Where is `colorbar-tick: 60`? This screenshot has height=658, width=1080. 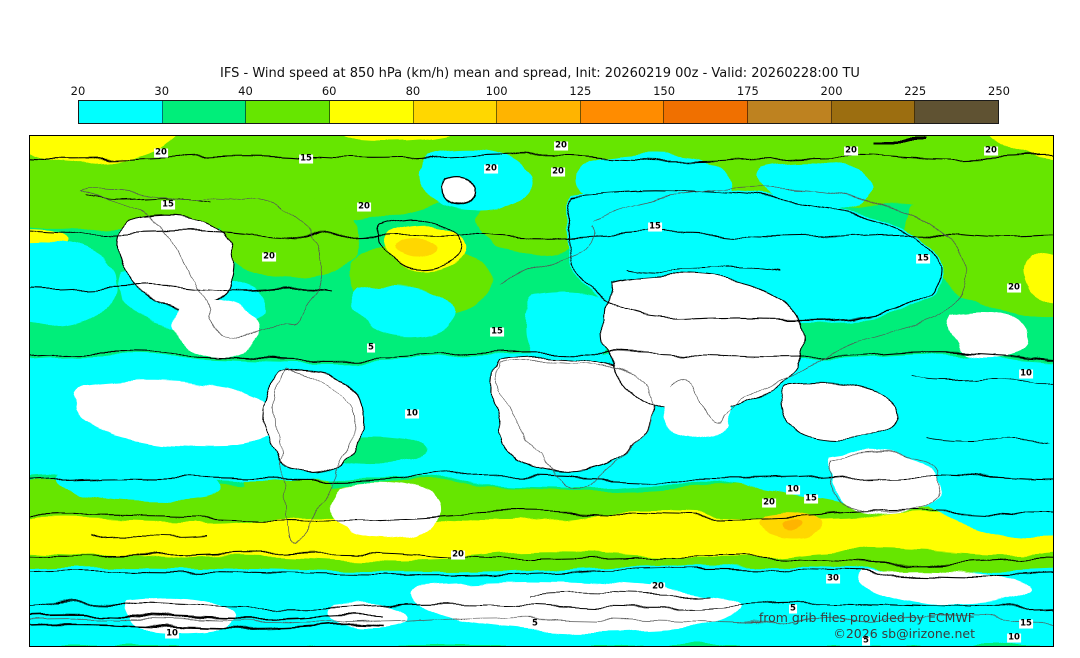 colorbar-tick: 60 is located at coordinates (329, 91).